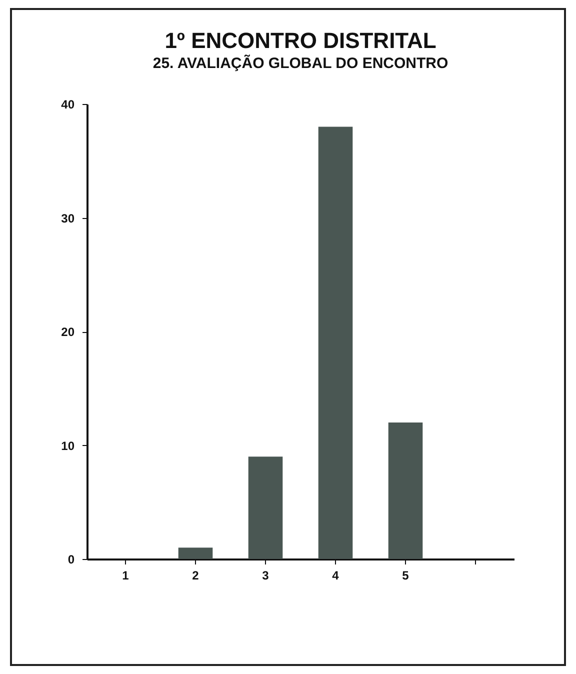 Image resolution: width=576 pixels, height=674 pixels. What do you see at coordinates (71, 559) in the screenshot?
I see `y-tick-label: 0` at bounding box center [71, 559].